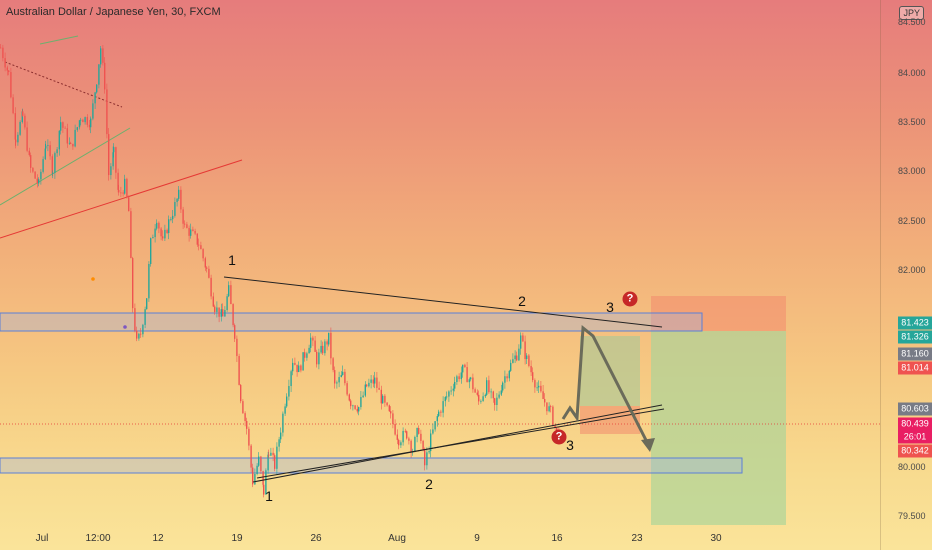 The width and height of the screenshot is (932, 550). I want to click on resistance-zone, so click(351, 322).